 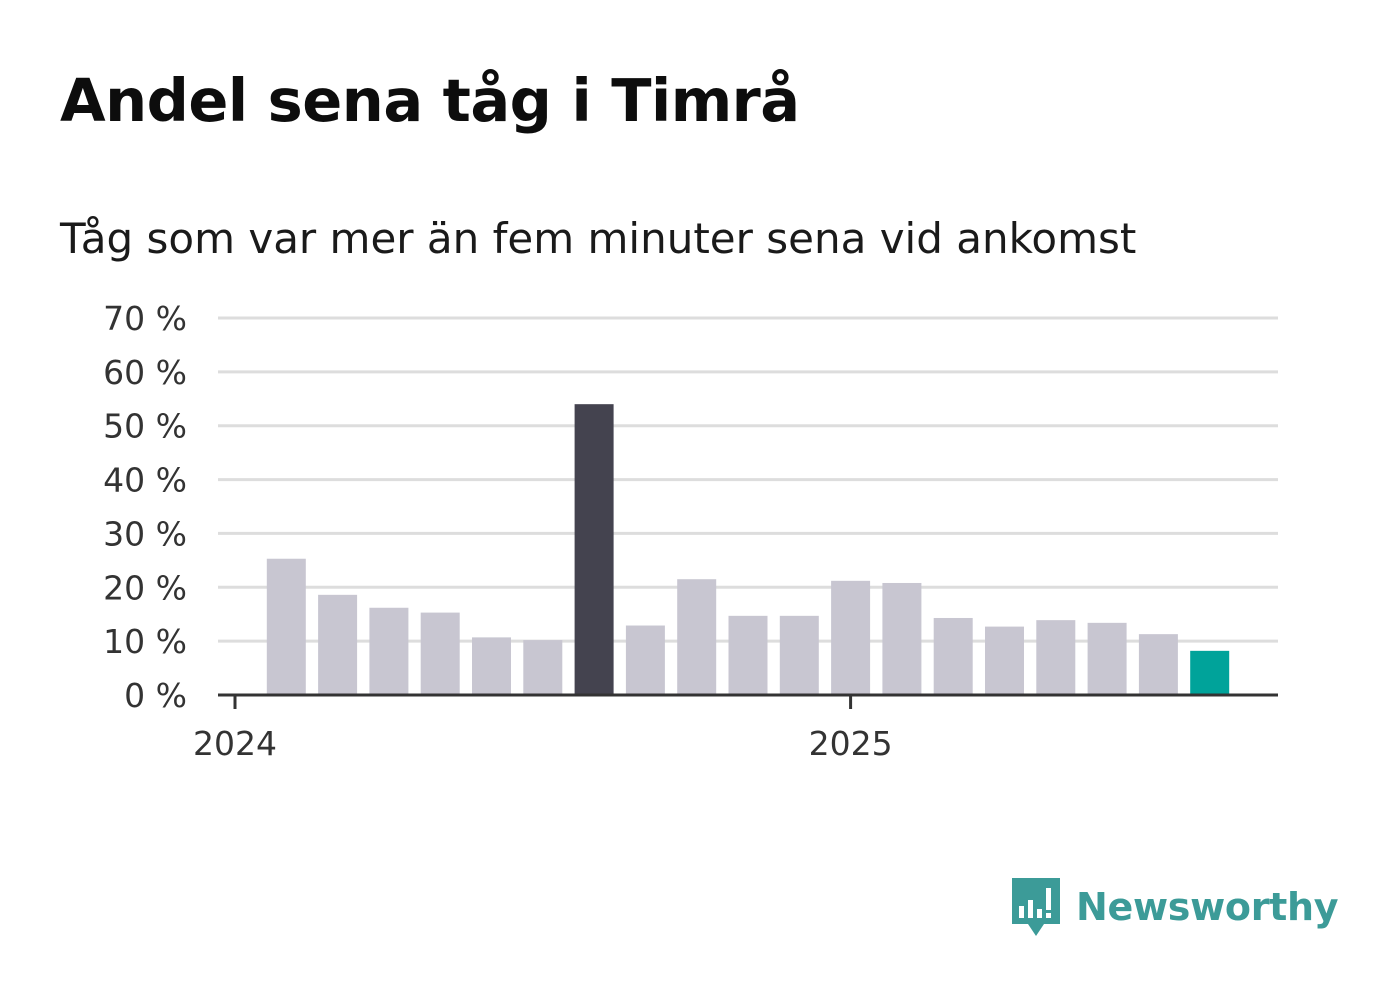 I want to click on x-tick-label: 2024, so click(x=235, y=743).